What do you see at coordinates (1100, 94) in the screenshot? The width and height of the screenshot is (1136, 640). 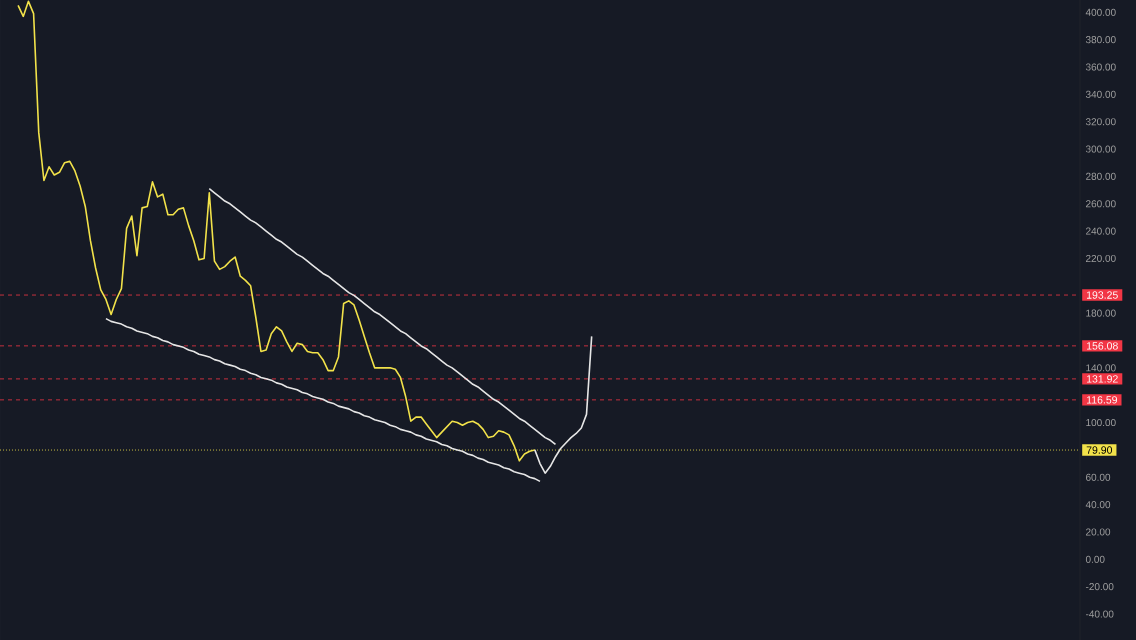 I see `y-tick-label: 340.00` at bounding box center [1100, 94].